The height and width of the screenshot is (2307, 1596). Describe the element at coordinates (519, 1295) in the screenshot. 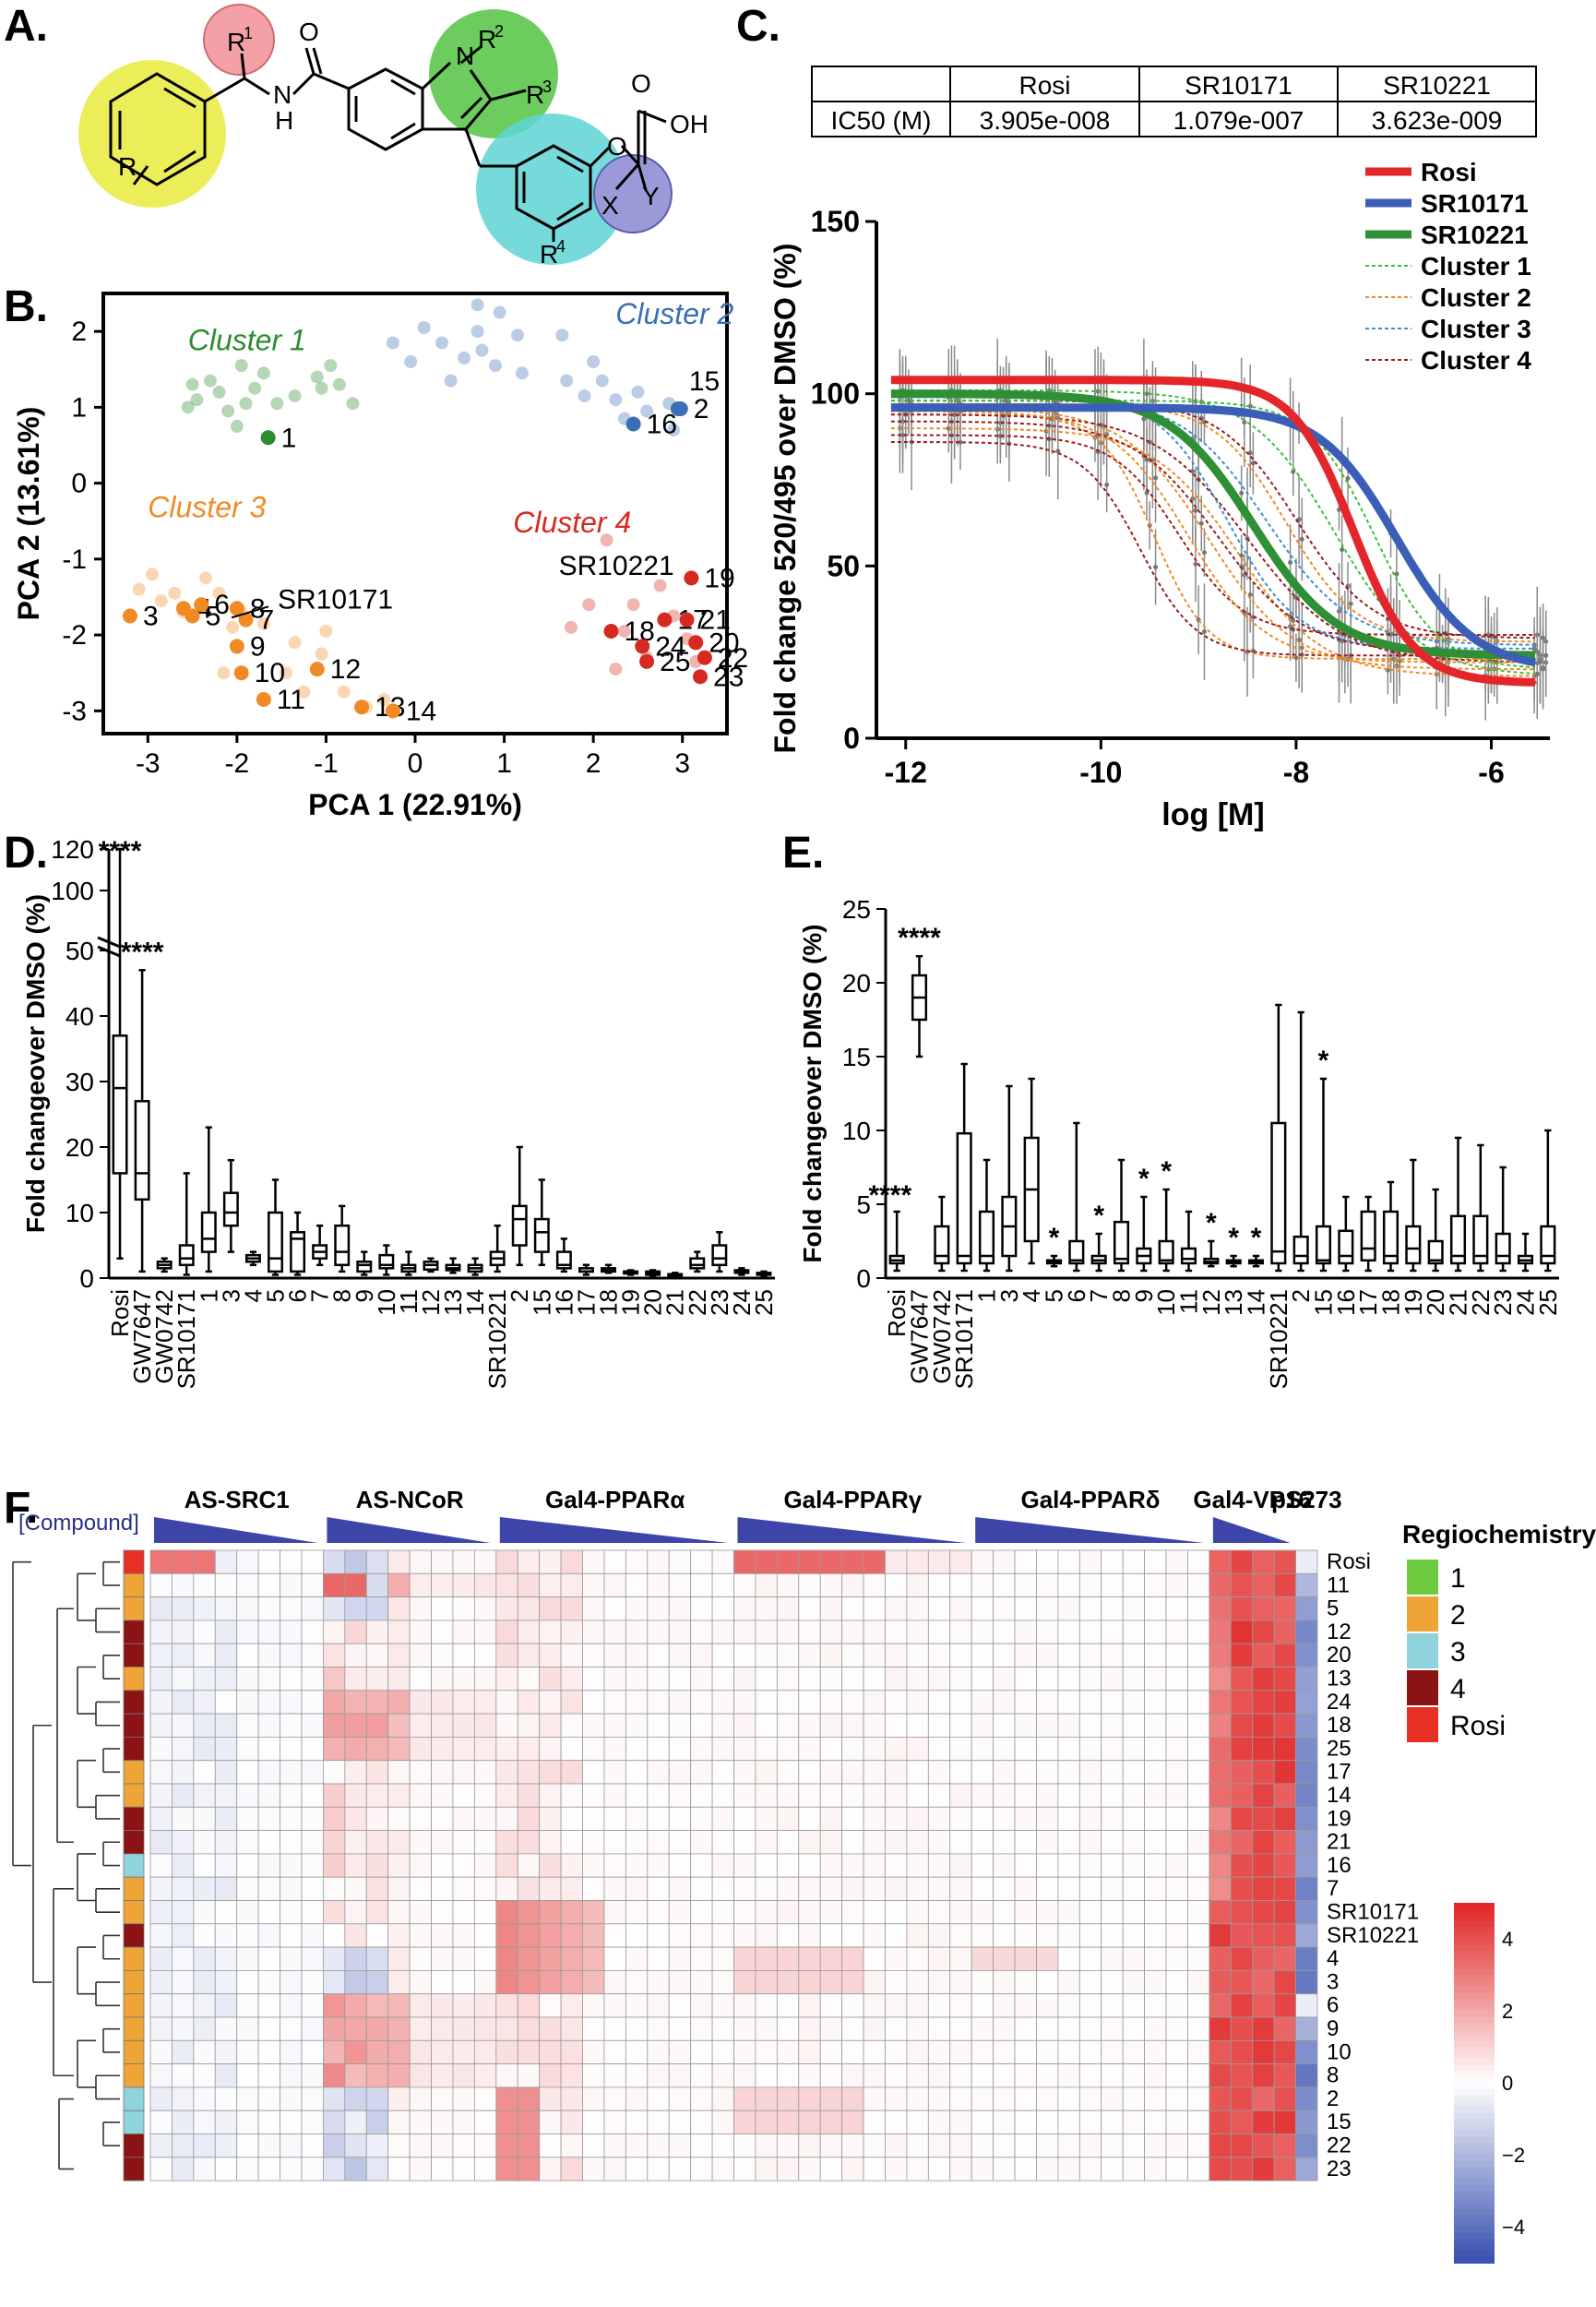

I see `box-category-label: 2` at that location.